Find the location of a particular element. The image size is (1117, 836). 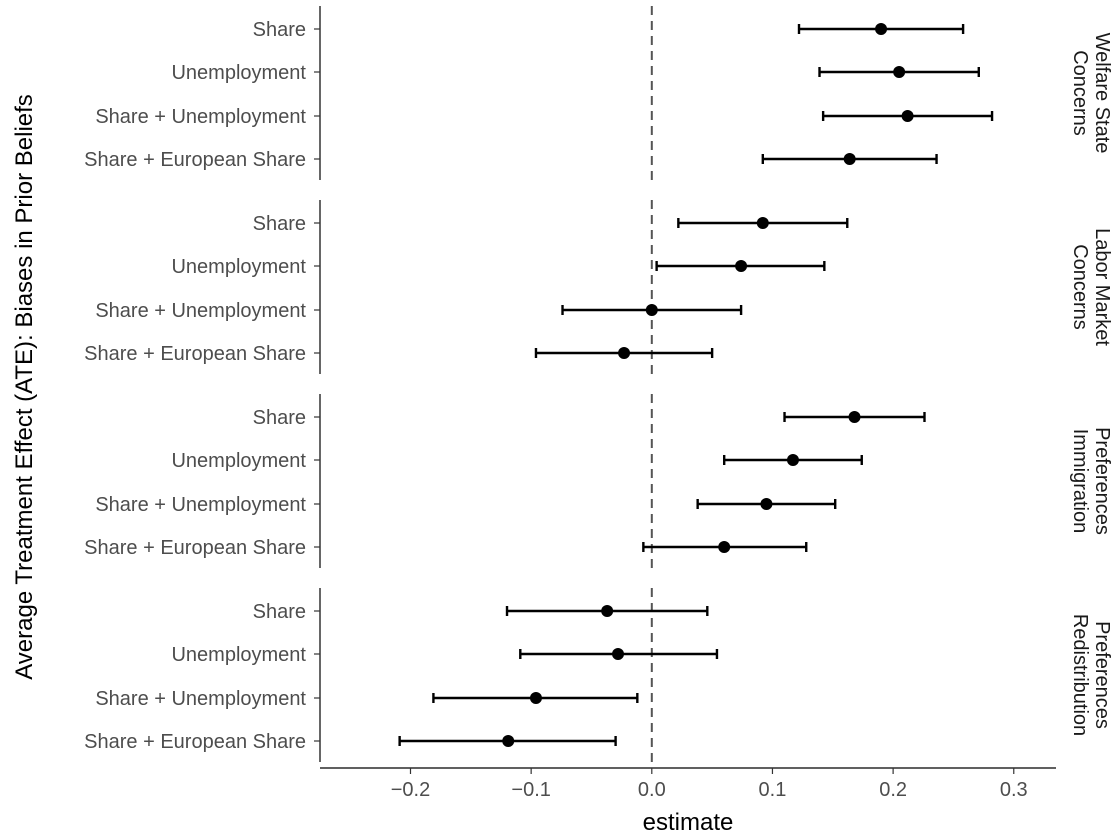

facet-label: PreferencesRedistribution is located at coordinates (1091, 675).